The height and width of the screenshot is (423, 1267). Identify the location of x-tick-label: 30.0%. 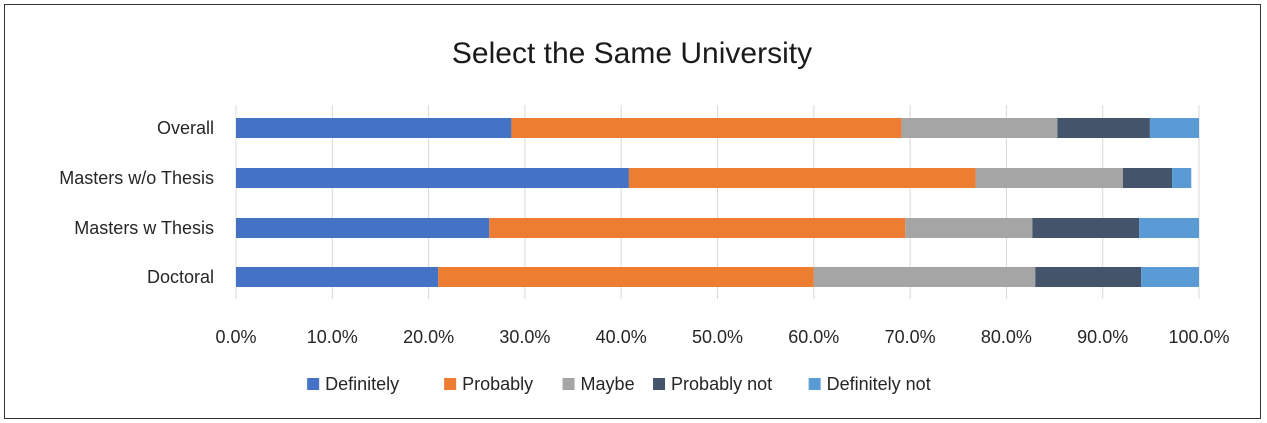
(524, 337).